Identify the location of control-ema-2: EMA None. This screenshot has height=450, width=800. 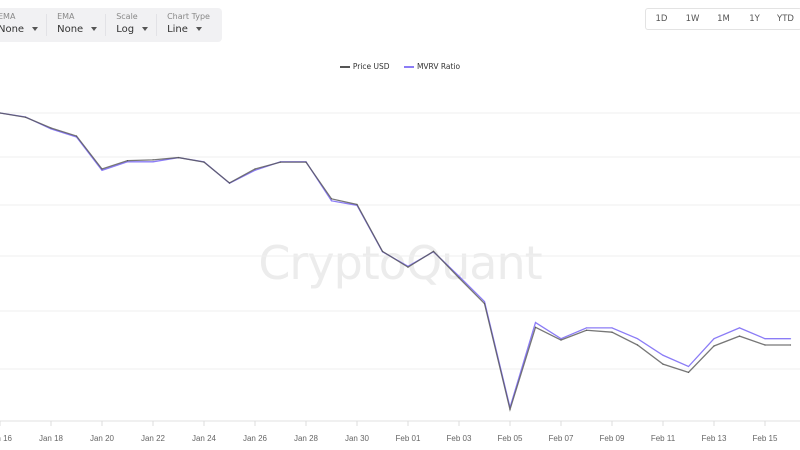
(77, 25).